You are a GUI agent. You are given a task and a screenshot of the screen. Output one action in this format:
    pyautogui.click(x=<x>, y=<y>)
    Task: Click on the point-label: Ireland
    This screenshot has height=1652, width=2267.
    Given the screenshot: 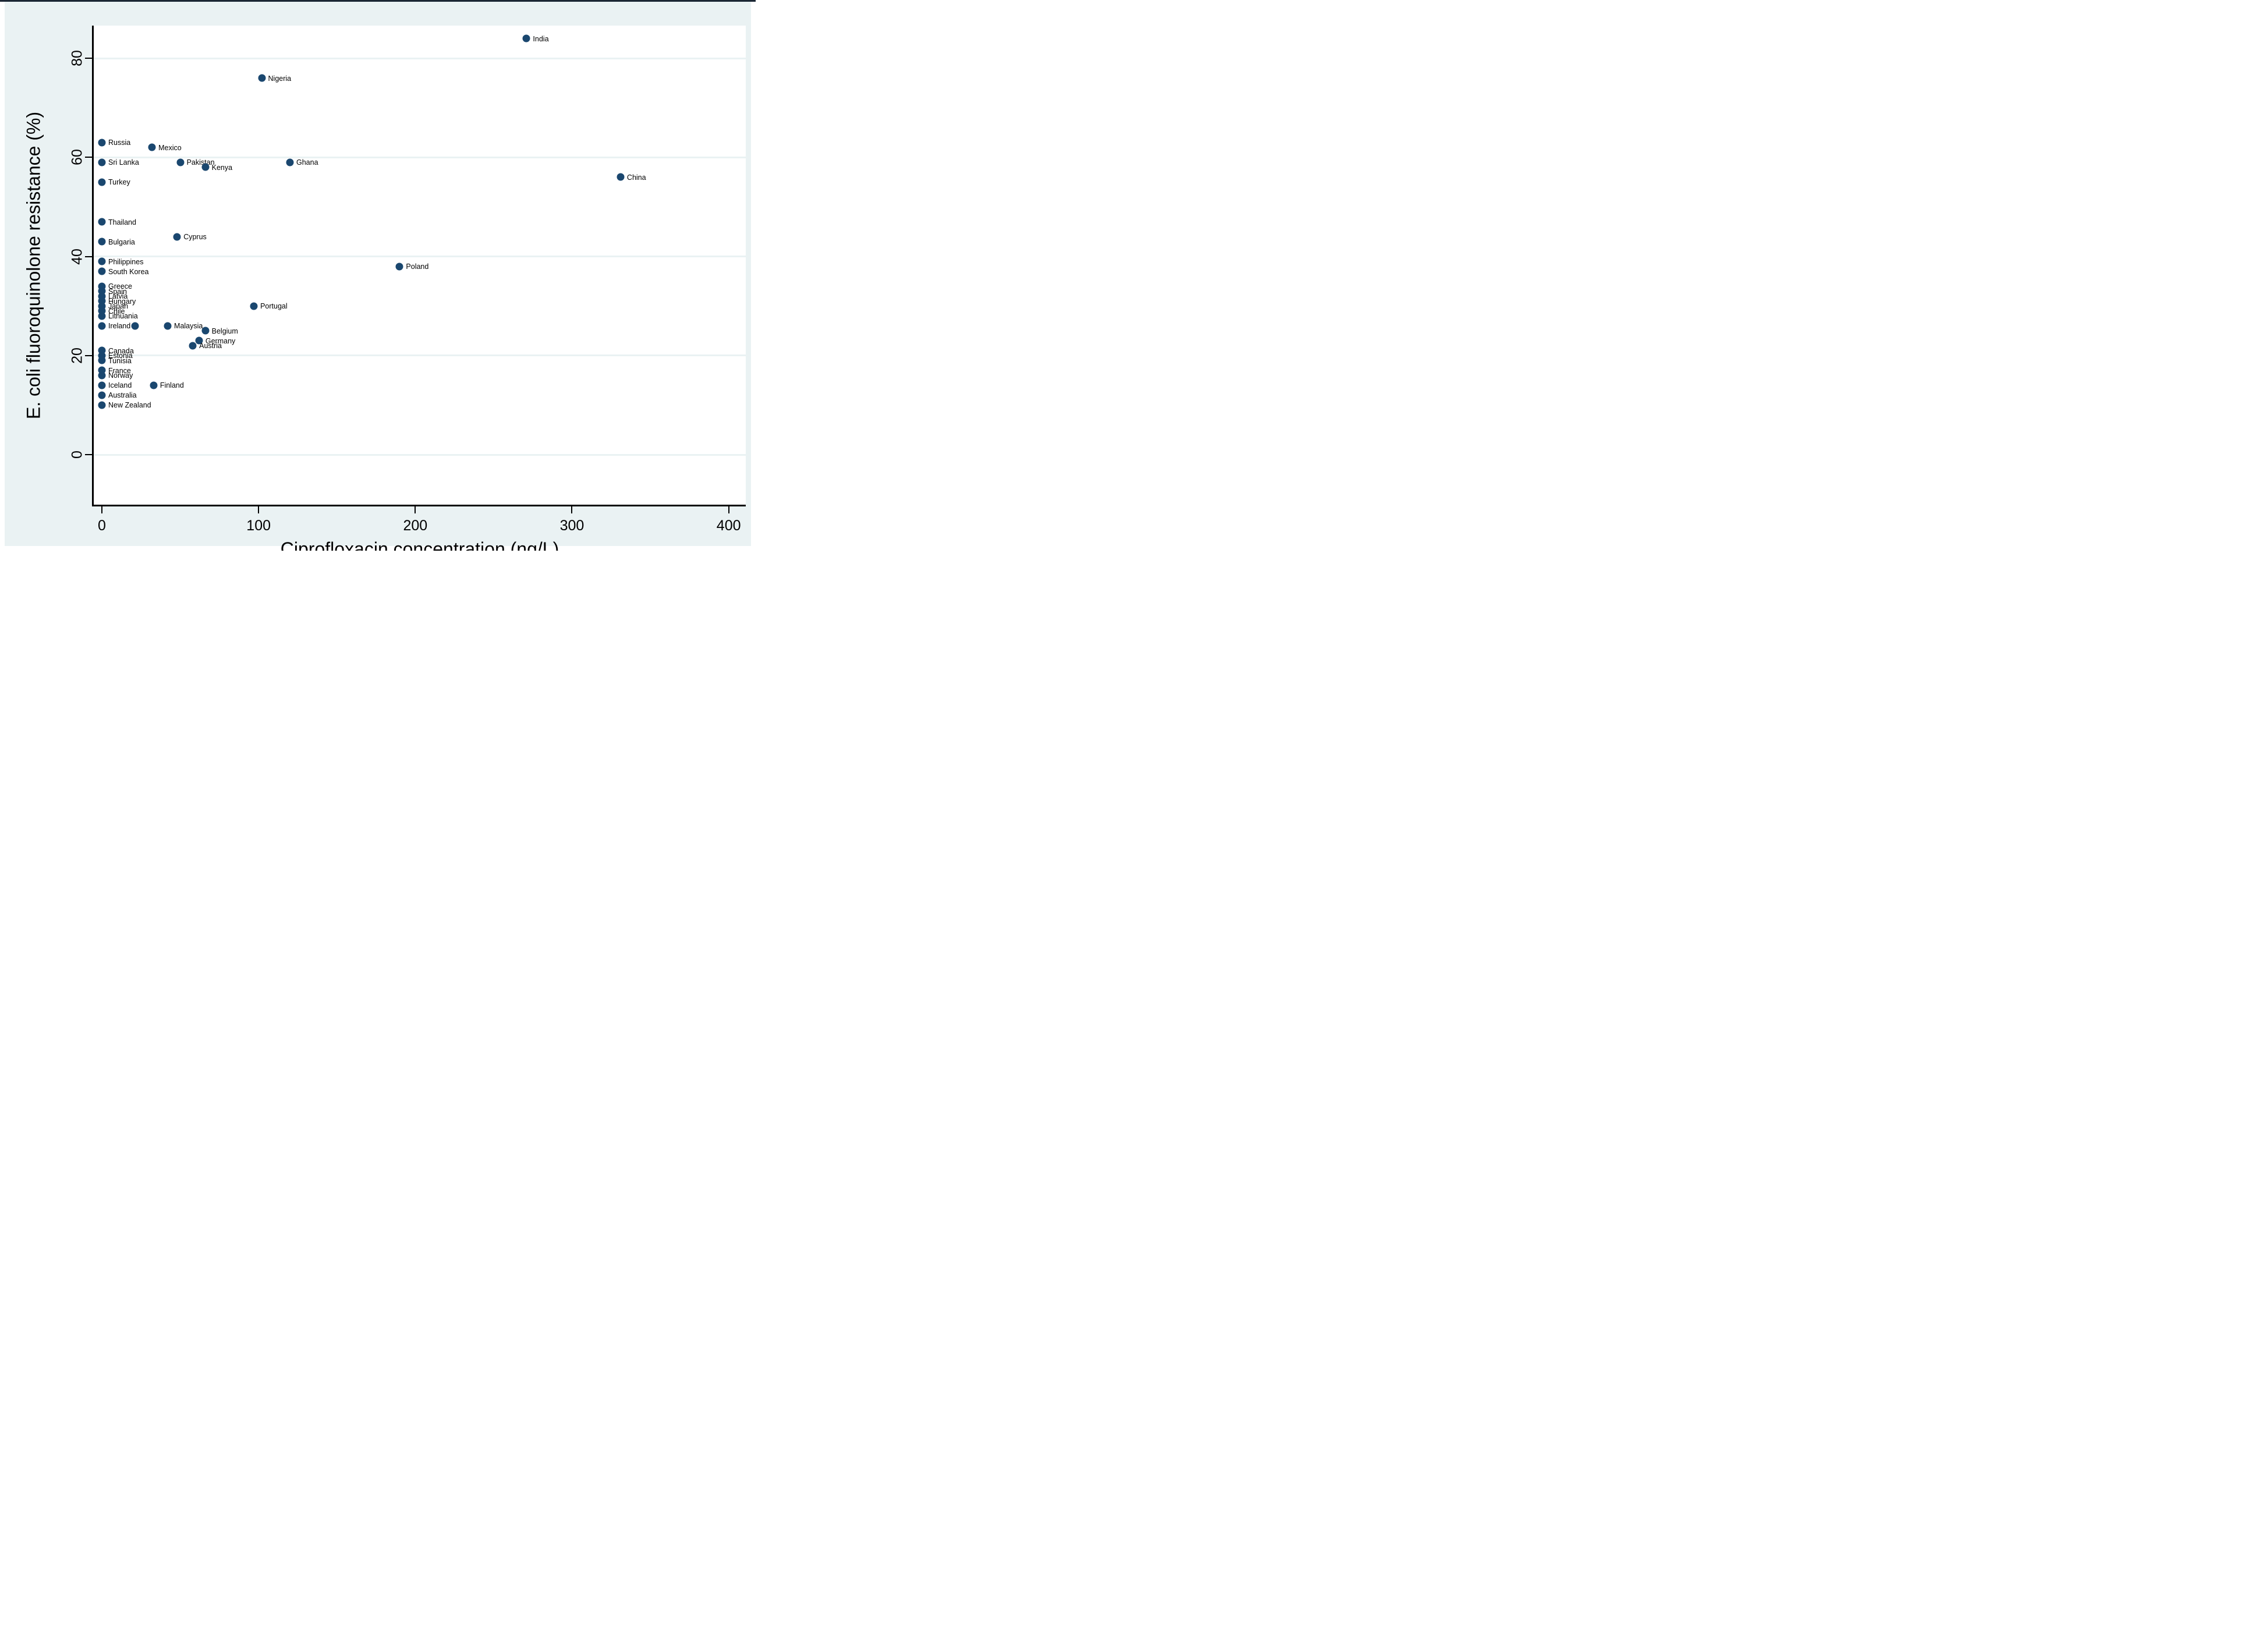 What is the action you would take?
    pyautogui.click(x=119, y=326)
    